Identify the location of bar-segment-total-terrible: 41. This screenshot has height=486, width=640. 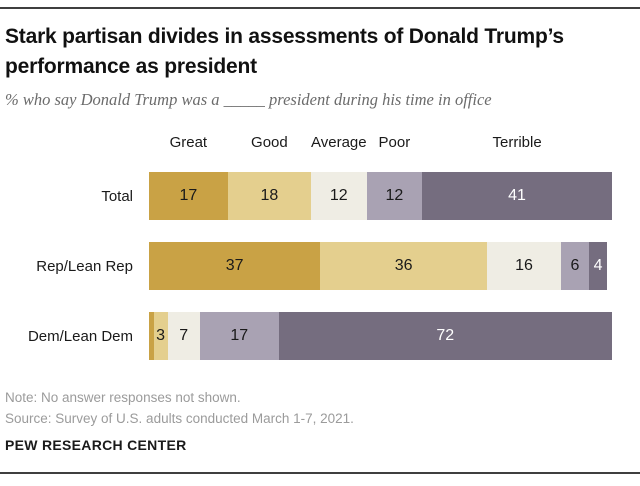
(517, 196).